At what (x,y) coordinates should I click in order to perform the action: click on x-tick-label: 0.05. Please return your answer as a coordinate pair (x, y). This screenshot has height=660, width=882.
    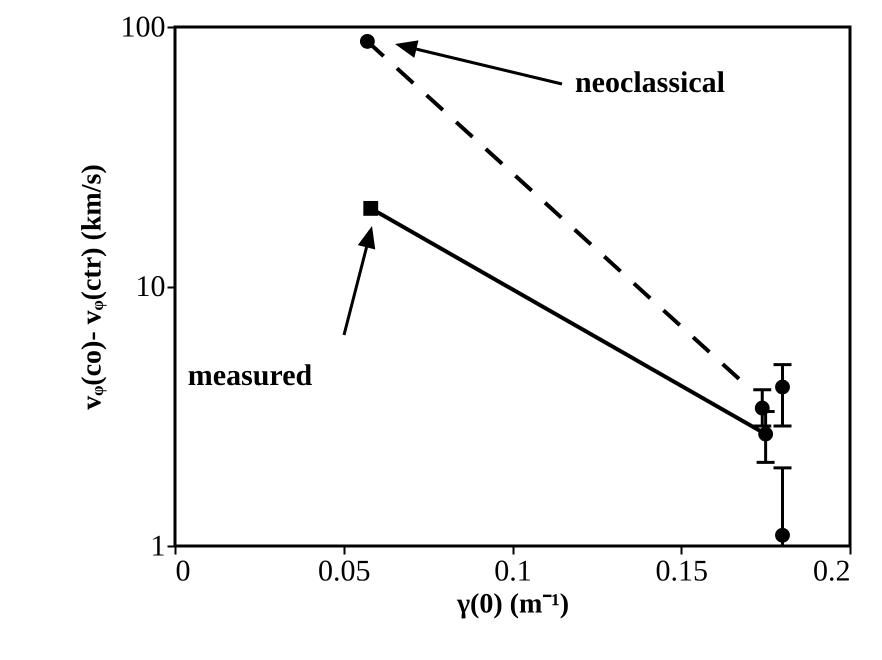
    Looking at the image, I should click on (344, 571).